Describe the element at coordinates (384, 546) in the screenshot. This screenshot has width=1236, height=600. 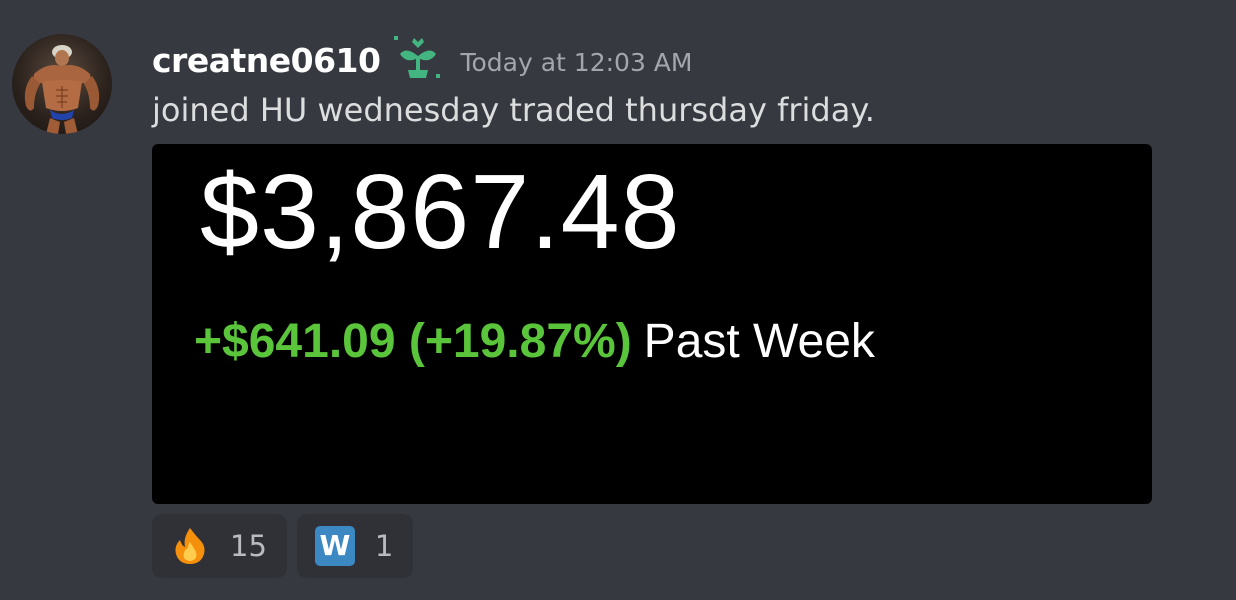
I see `reaction-count: 1` at that location.